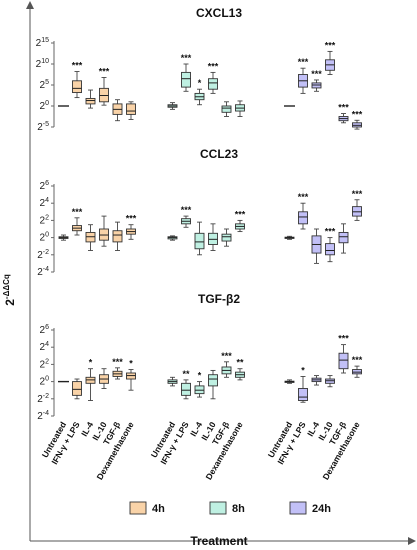 This screenshot has width=417, height=550. I want to click on box-8h-2: *IL-4, so click(196, 404).